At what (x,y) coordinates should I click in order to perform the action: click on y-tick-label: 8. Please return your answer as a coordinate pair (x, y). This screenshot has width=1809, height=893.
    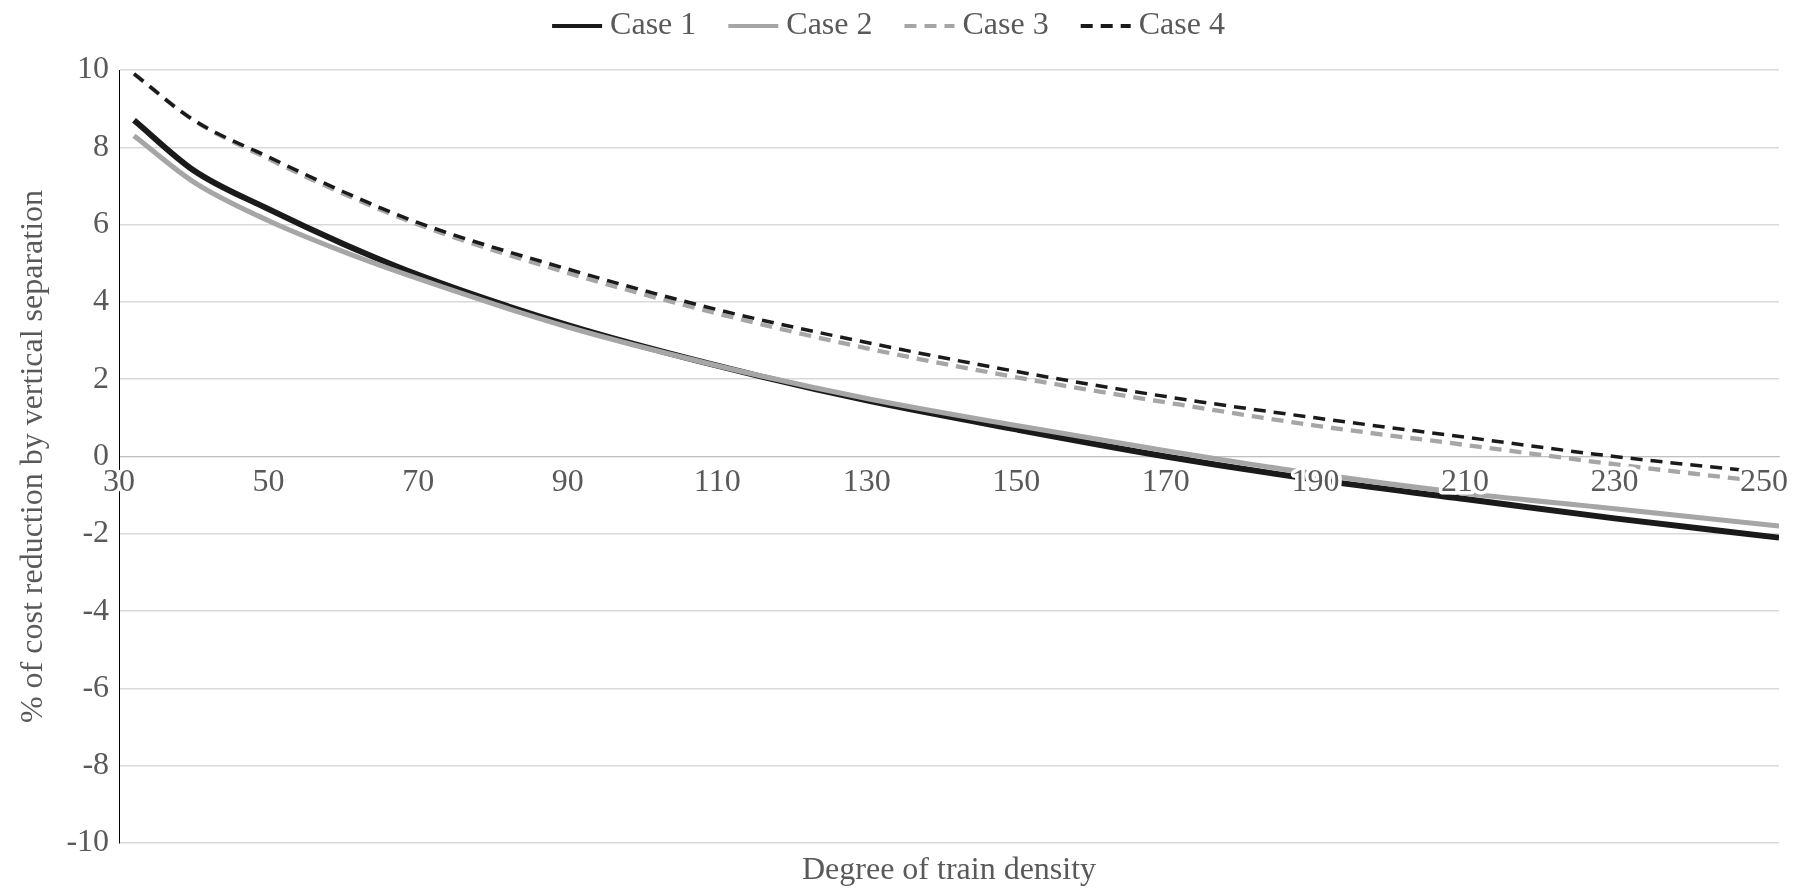
    Looking at the image, I should click on (101, 144).